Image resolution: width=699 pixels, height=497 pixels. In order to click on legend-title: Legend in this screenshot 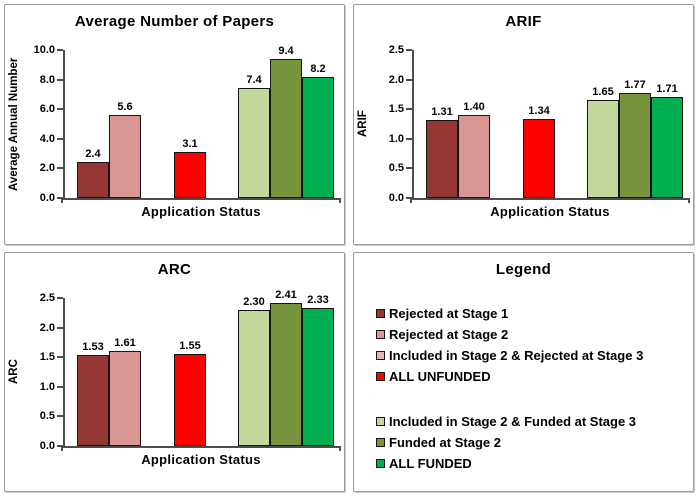, I will do `click(523, 269)`.